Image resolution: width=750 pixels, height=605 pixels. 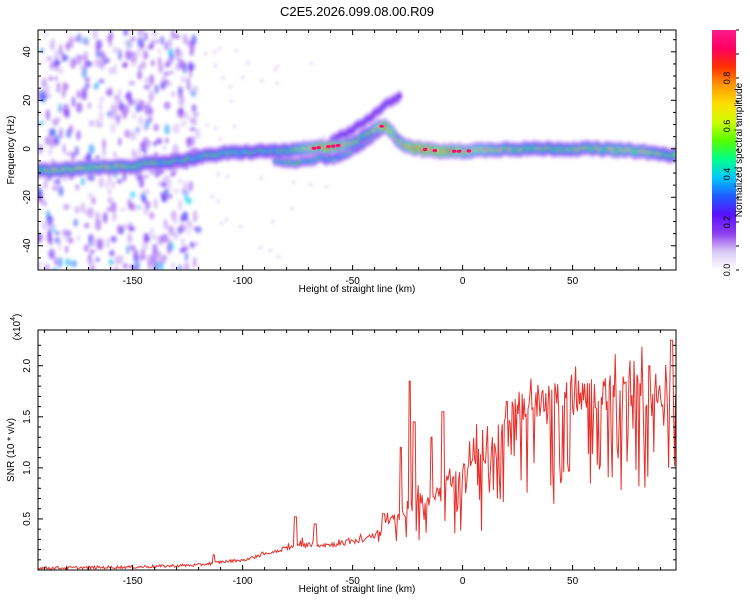 What do you see at coordinates (352, 581) in the screenshot?
I see `x-tick-label: -50` at bounding box center [352, 581].